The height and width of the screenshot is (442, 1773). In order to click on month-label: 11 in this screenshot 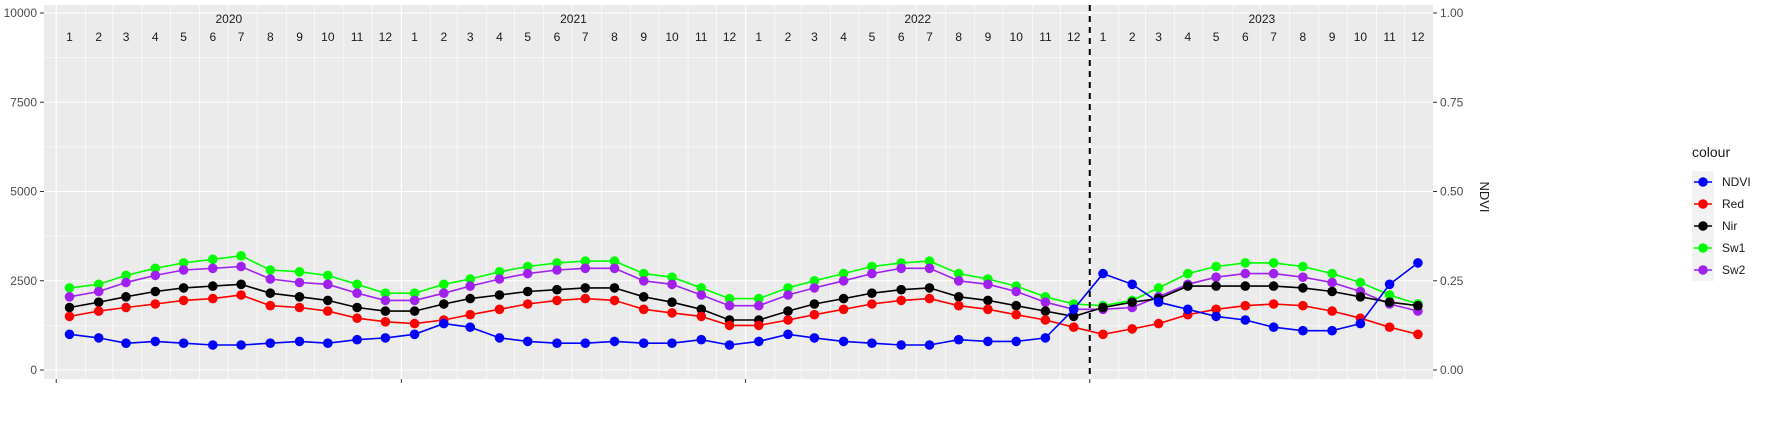, I will do `click(1389, 37)`.